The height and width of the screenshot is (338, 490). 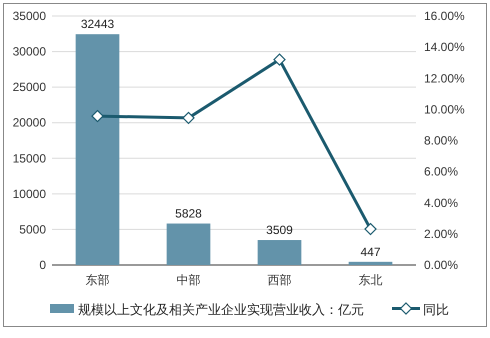 I want to click on y2-tick-label: 2.00%, so click(x=441, y=233).